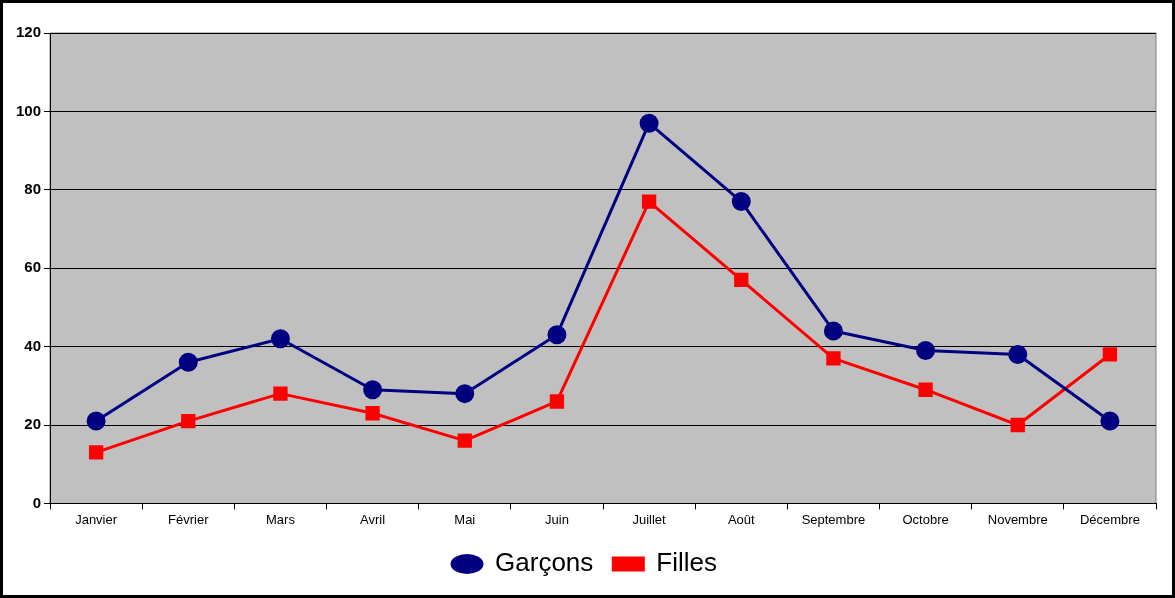 The width and height of the screenshot is (1175, 598). What do you see at coordinates (686, 562) in the screenshot?
I see `legend-label: Filles` at bounding box center [686, 562].